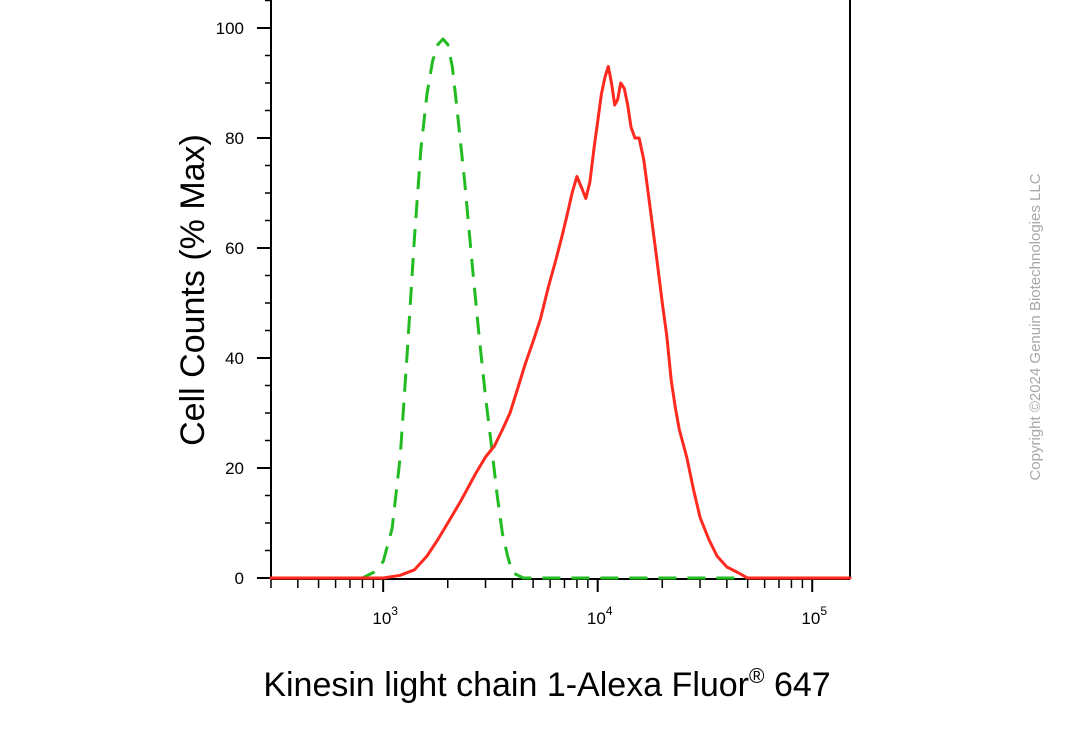 The height and width of the screenshot is (730, 1067). Describe the element at coordinates (385, 616) in the screenshot. I see `x-tick-label: 10³` at that location.